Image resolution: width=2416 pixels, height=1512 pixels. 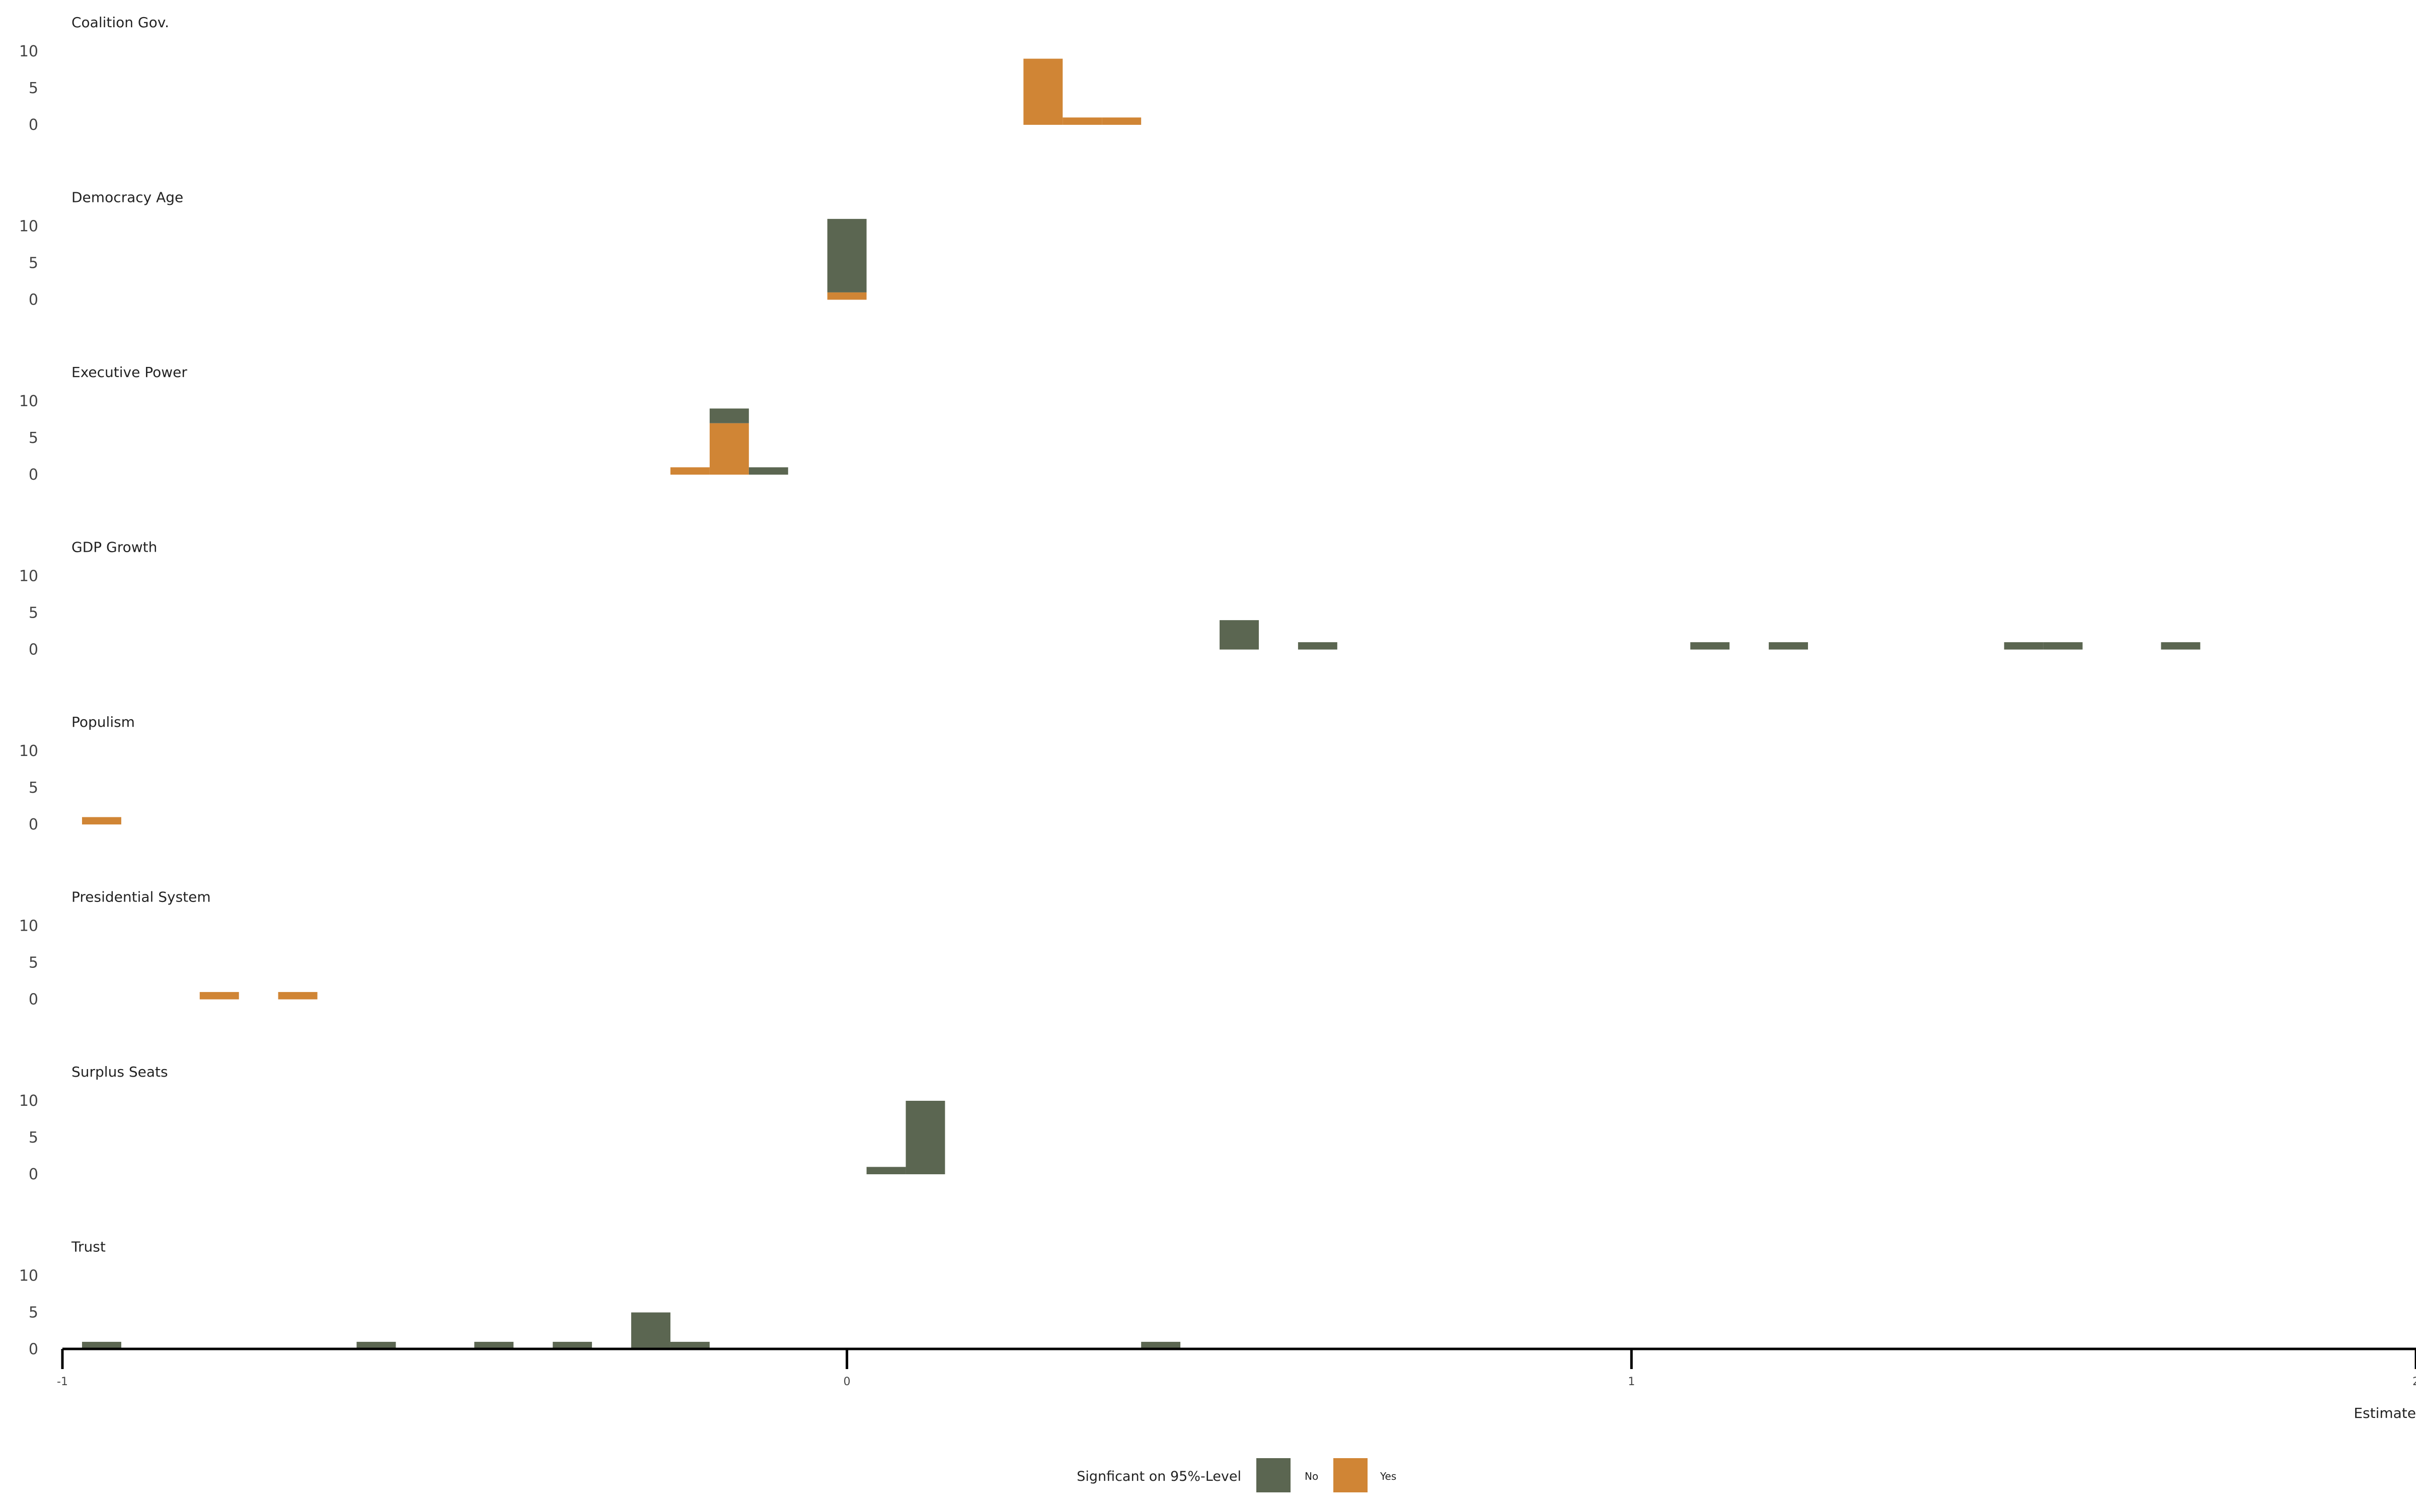 I want to click on panel-surplus-seats: Surplus Seats 0 5 10, so click(x=482, y=1123).